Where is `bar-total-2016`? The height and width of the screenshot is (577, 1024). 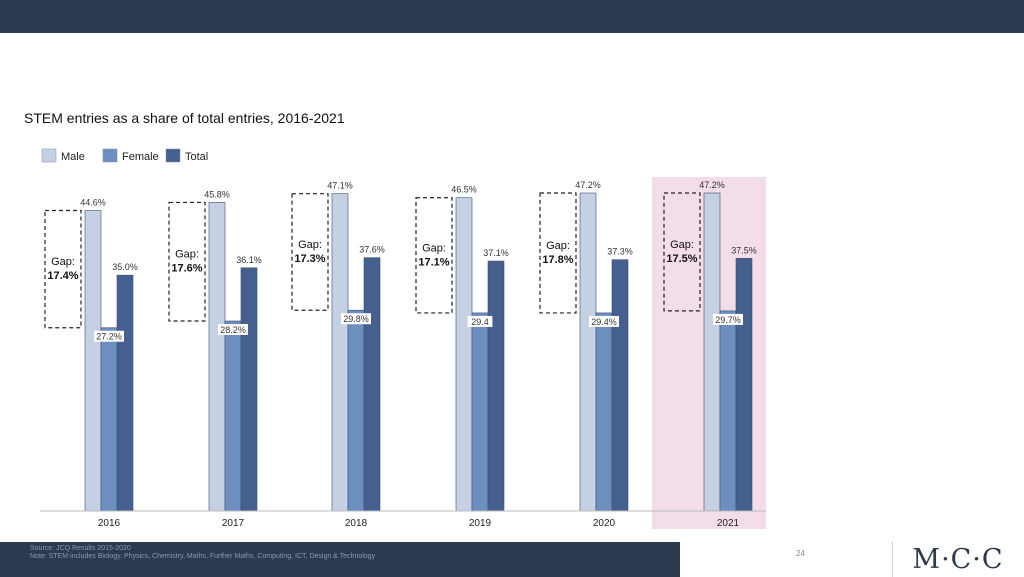 bar-total-2016 is located at coordinates (125, 393).